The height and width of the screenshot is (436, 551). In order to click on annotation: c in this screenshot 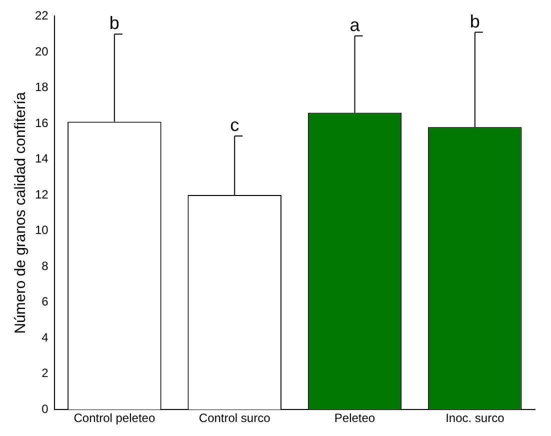, I will do `click(235, 124)`.